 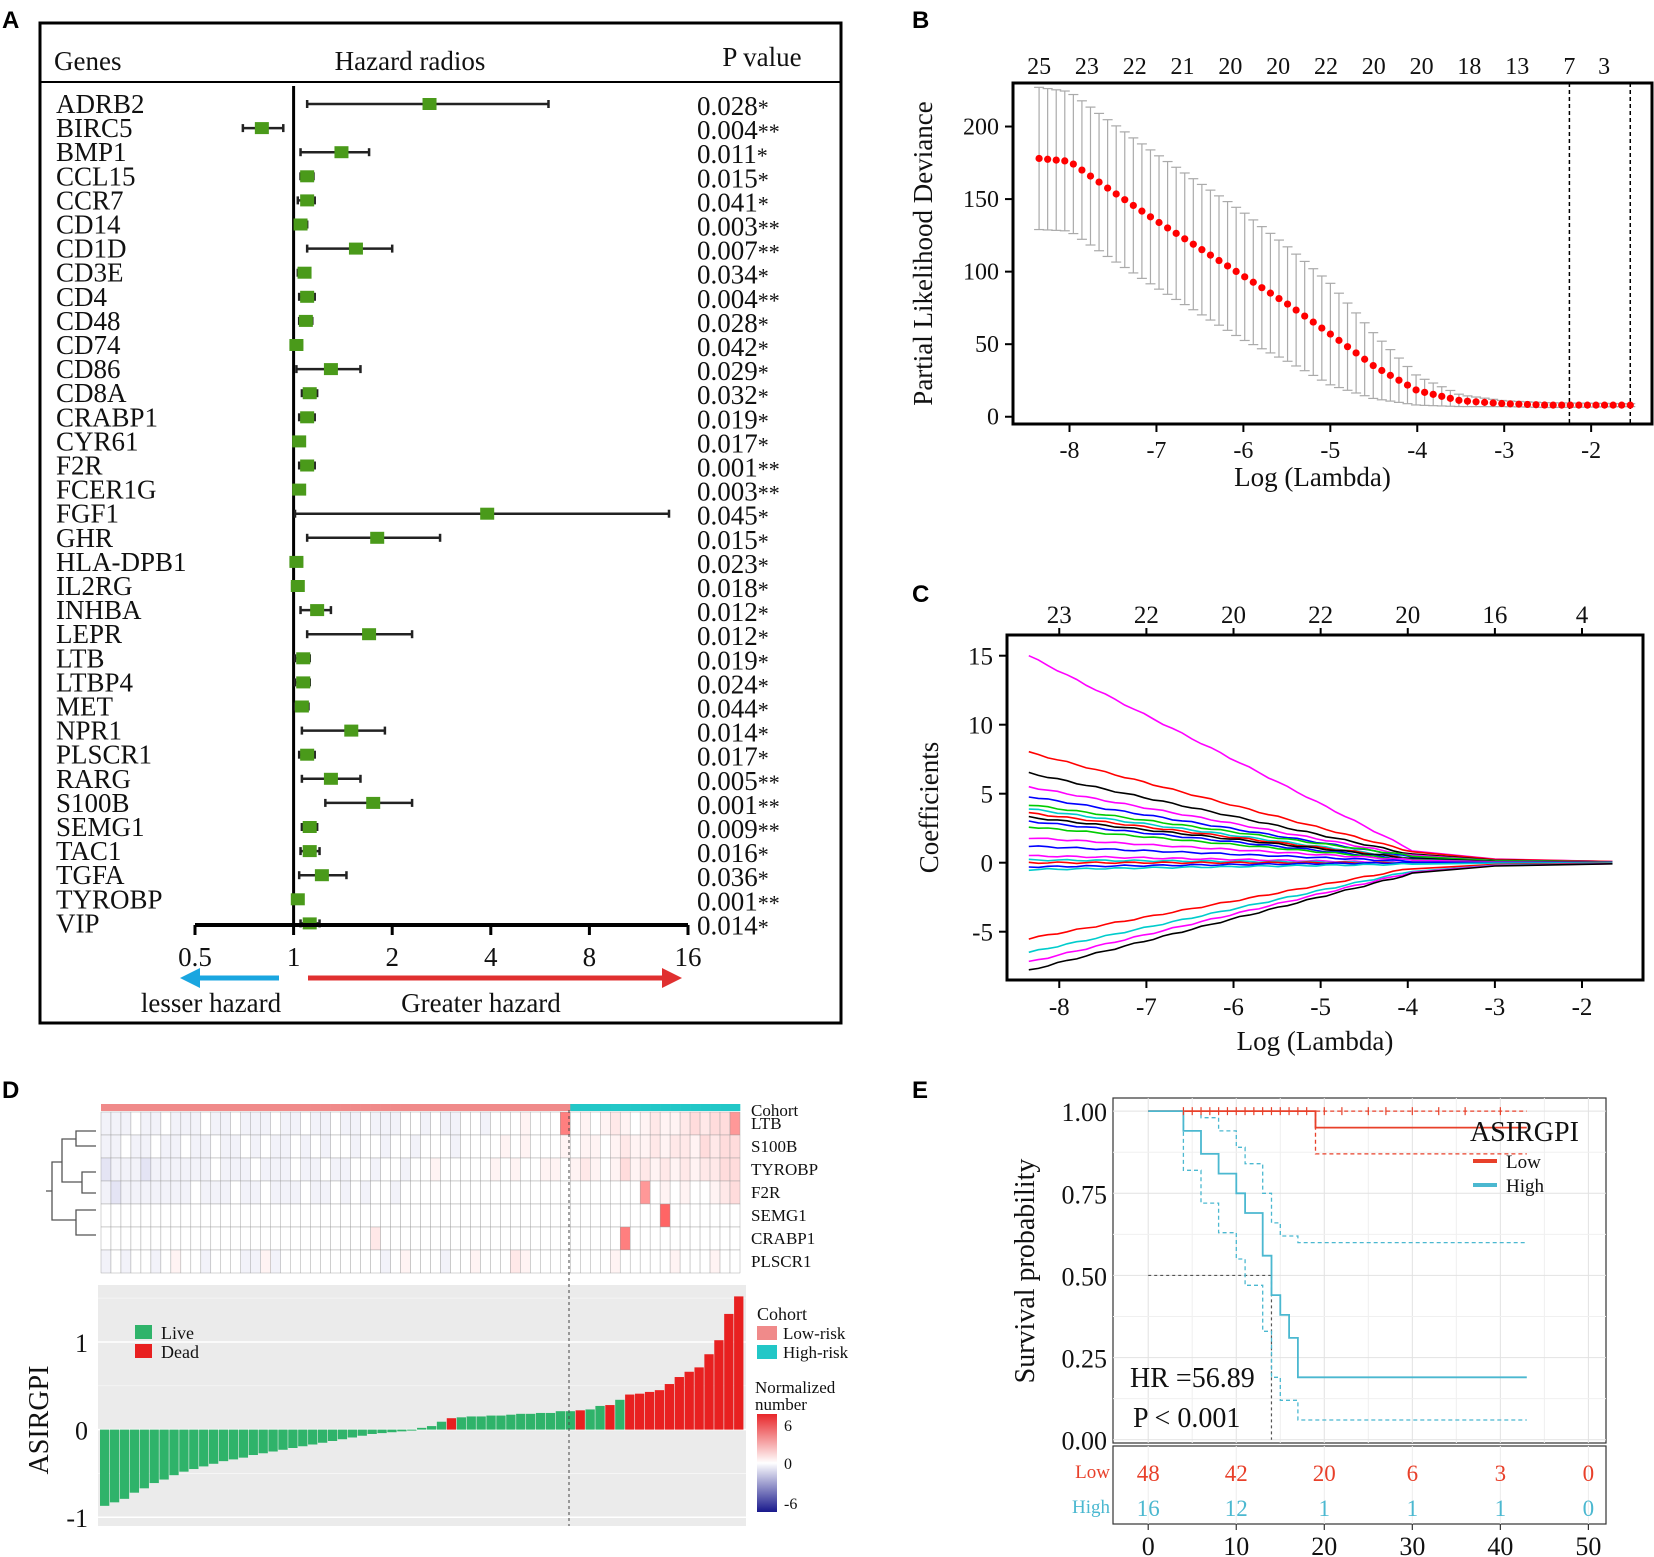 I want to click on x-tick-label: -5, so click(x=1330, y=451).